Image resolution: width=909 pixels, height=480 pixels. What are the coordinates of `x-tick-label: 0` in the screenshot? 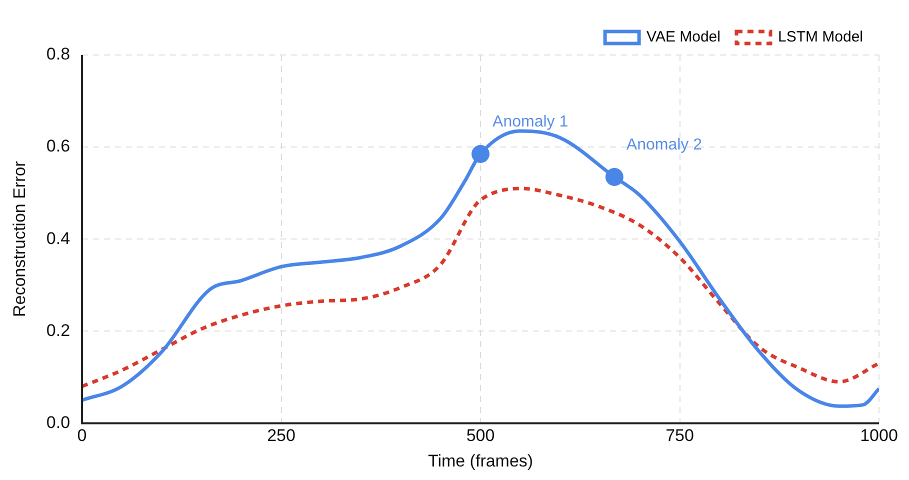 It's located at (82, 436).